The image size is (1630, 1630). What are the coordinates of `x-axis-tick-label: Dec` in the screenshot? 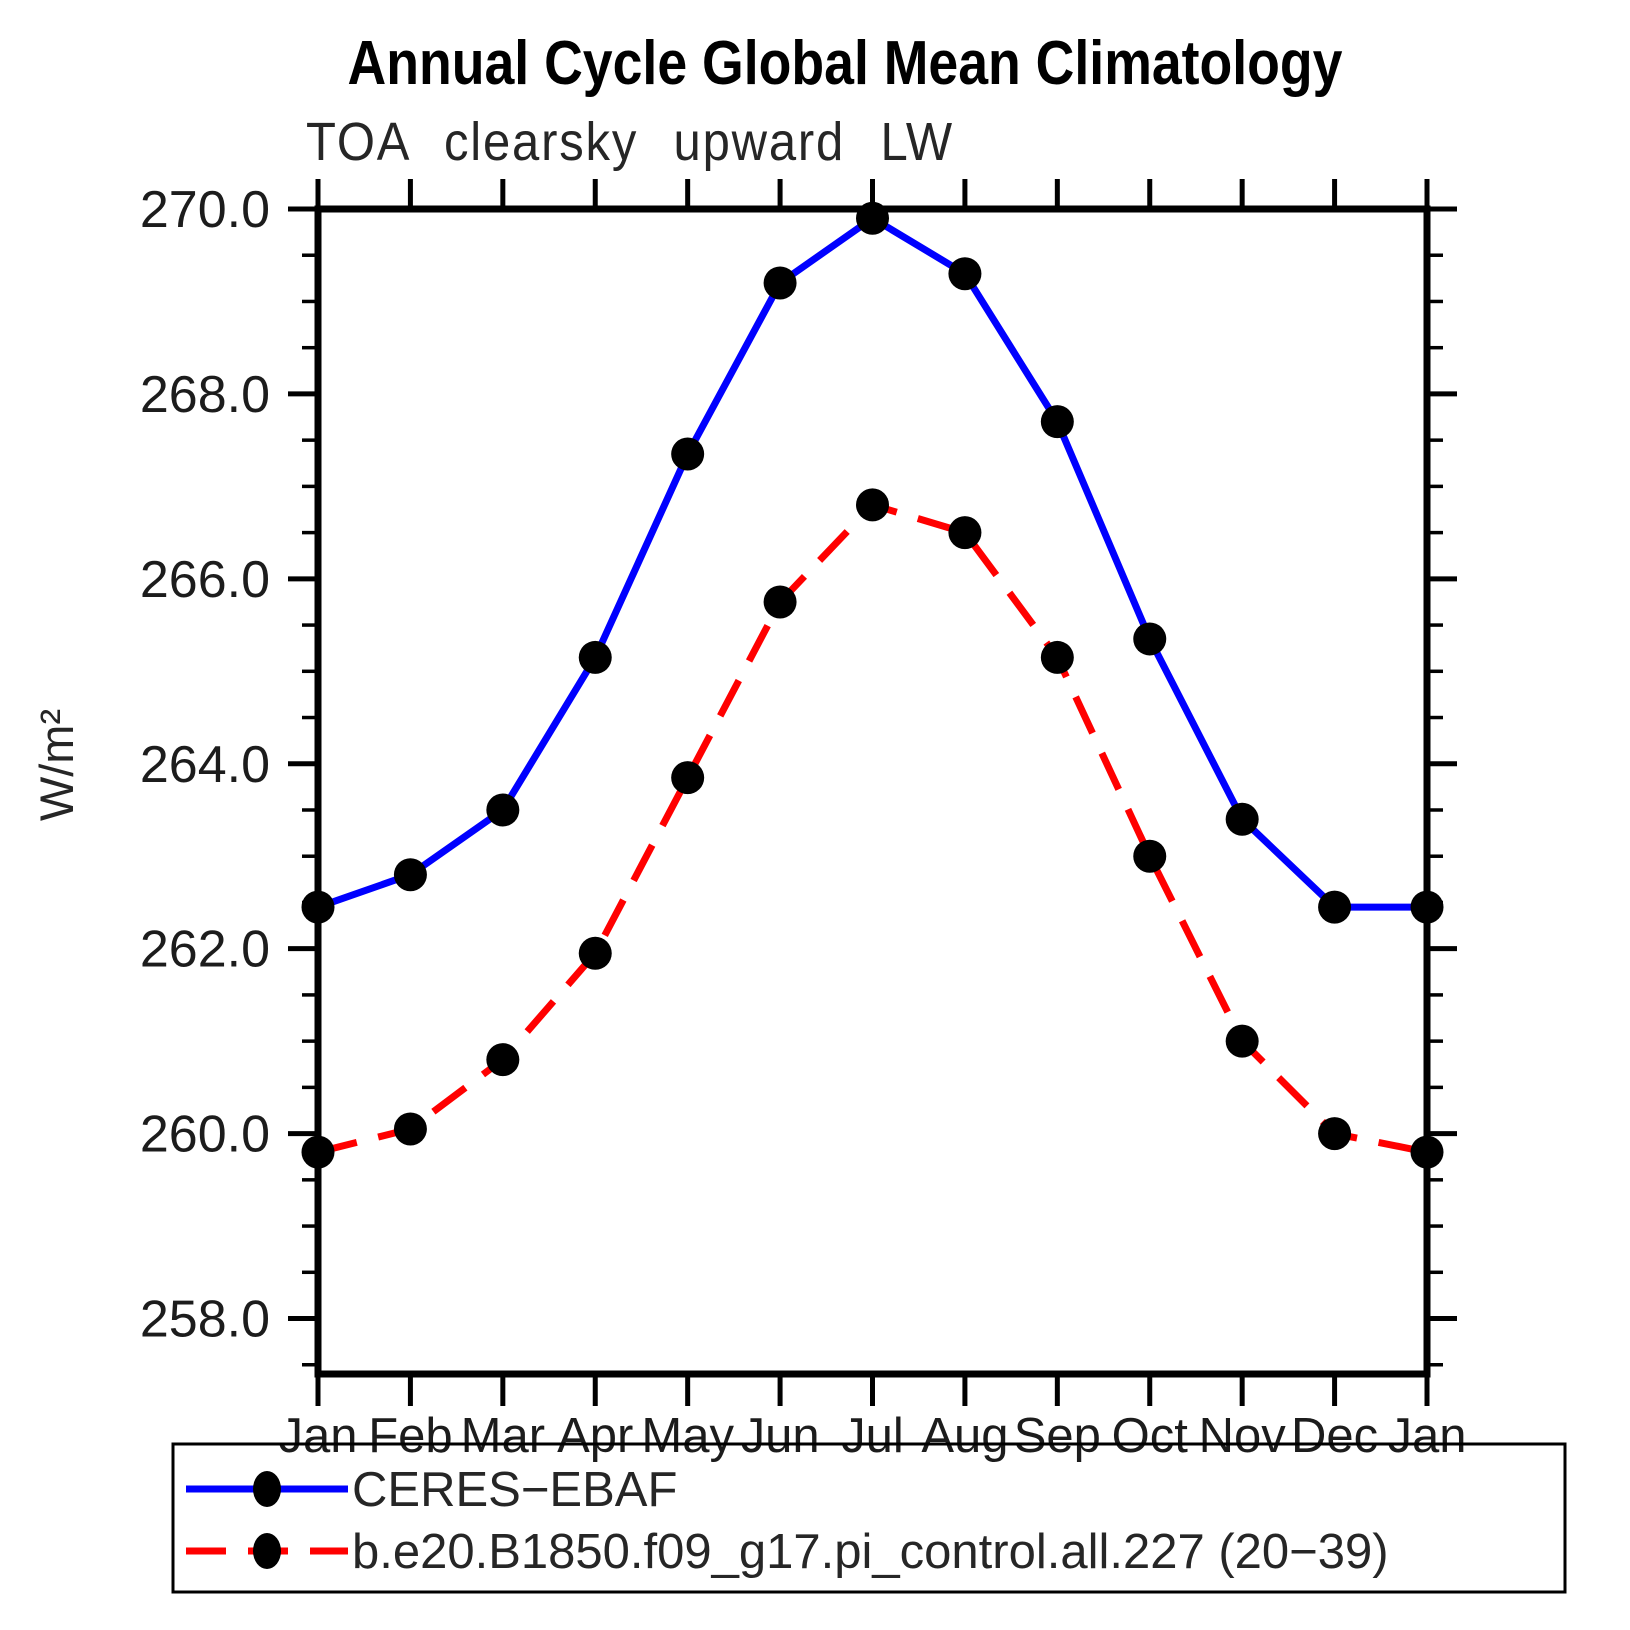 It's located at (1334, 1436).